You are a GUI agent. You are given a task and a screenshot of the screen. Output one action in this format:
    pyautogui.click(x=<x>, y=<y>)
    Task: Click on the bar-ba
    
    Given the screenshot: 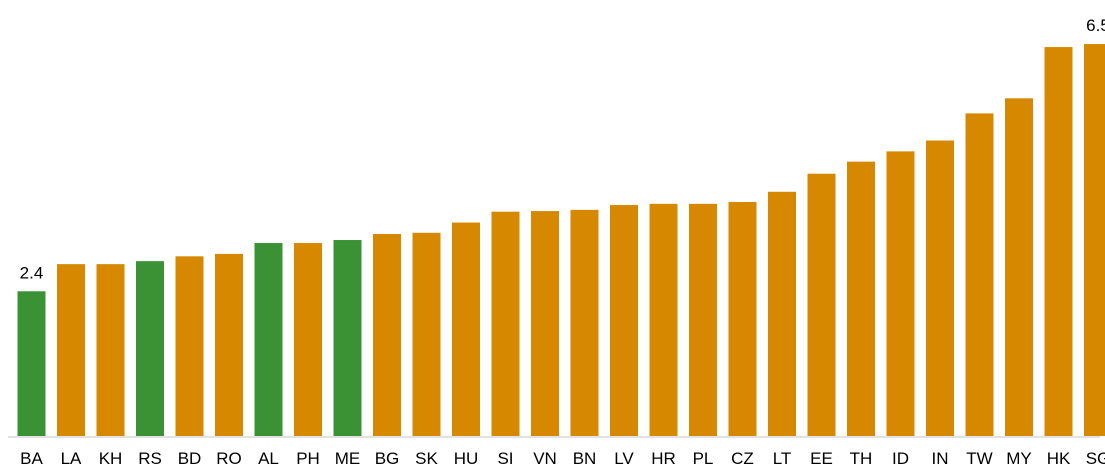 What is the action you would take?
    pyautogui.click(x=31, y=363)
    